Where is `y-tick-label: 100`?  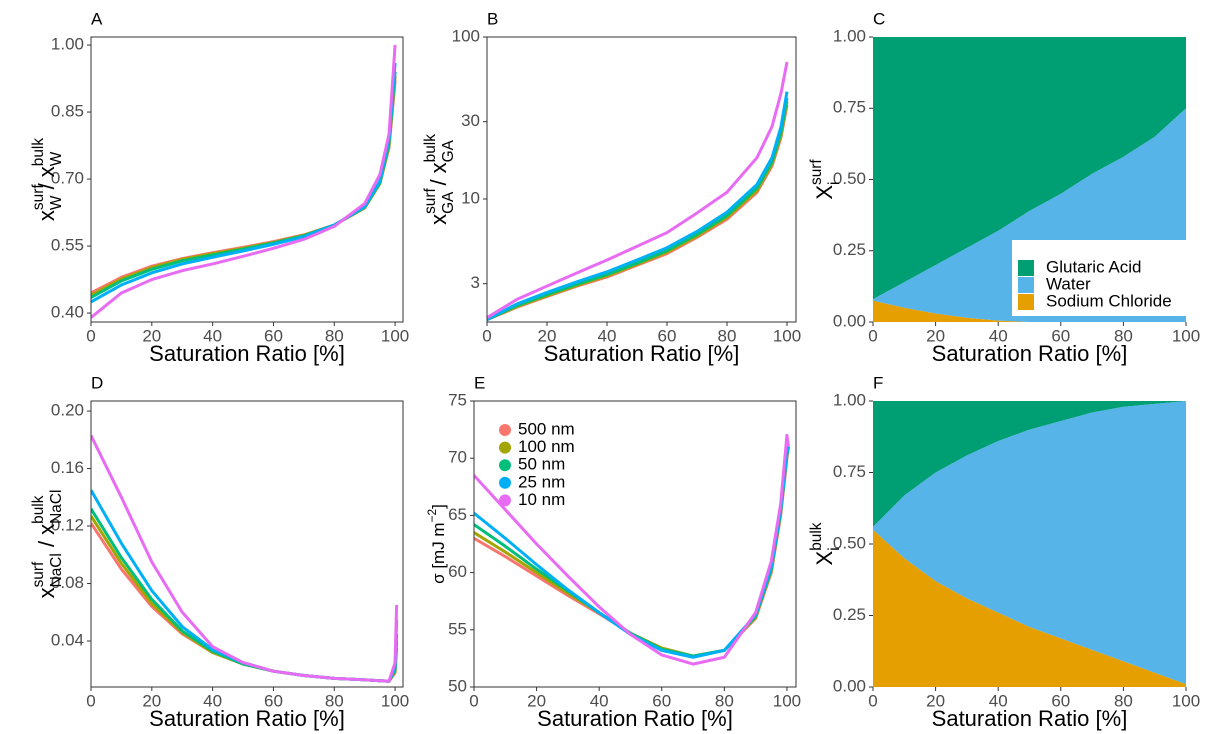
y-tick-label: 100 is located at coordinates (466, 35).